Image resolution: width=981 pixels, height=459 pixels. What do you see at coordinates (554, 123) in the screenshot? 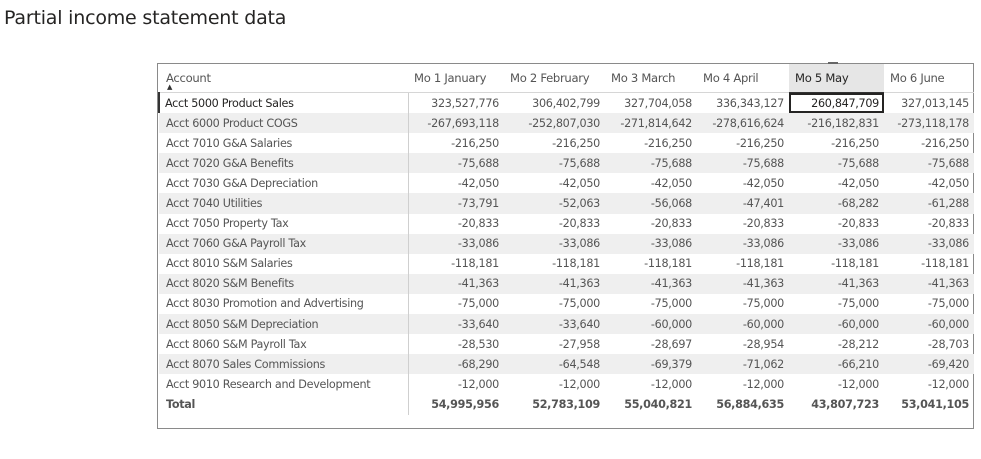
I see `value-cell: -252,807,030` at bounding box center [554, 123].